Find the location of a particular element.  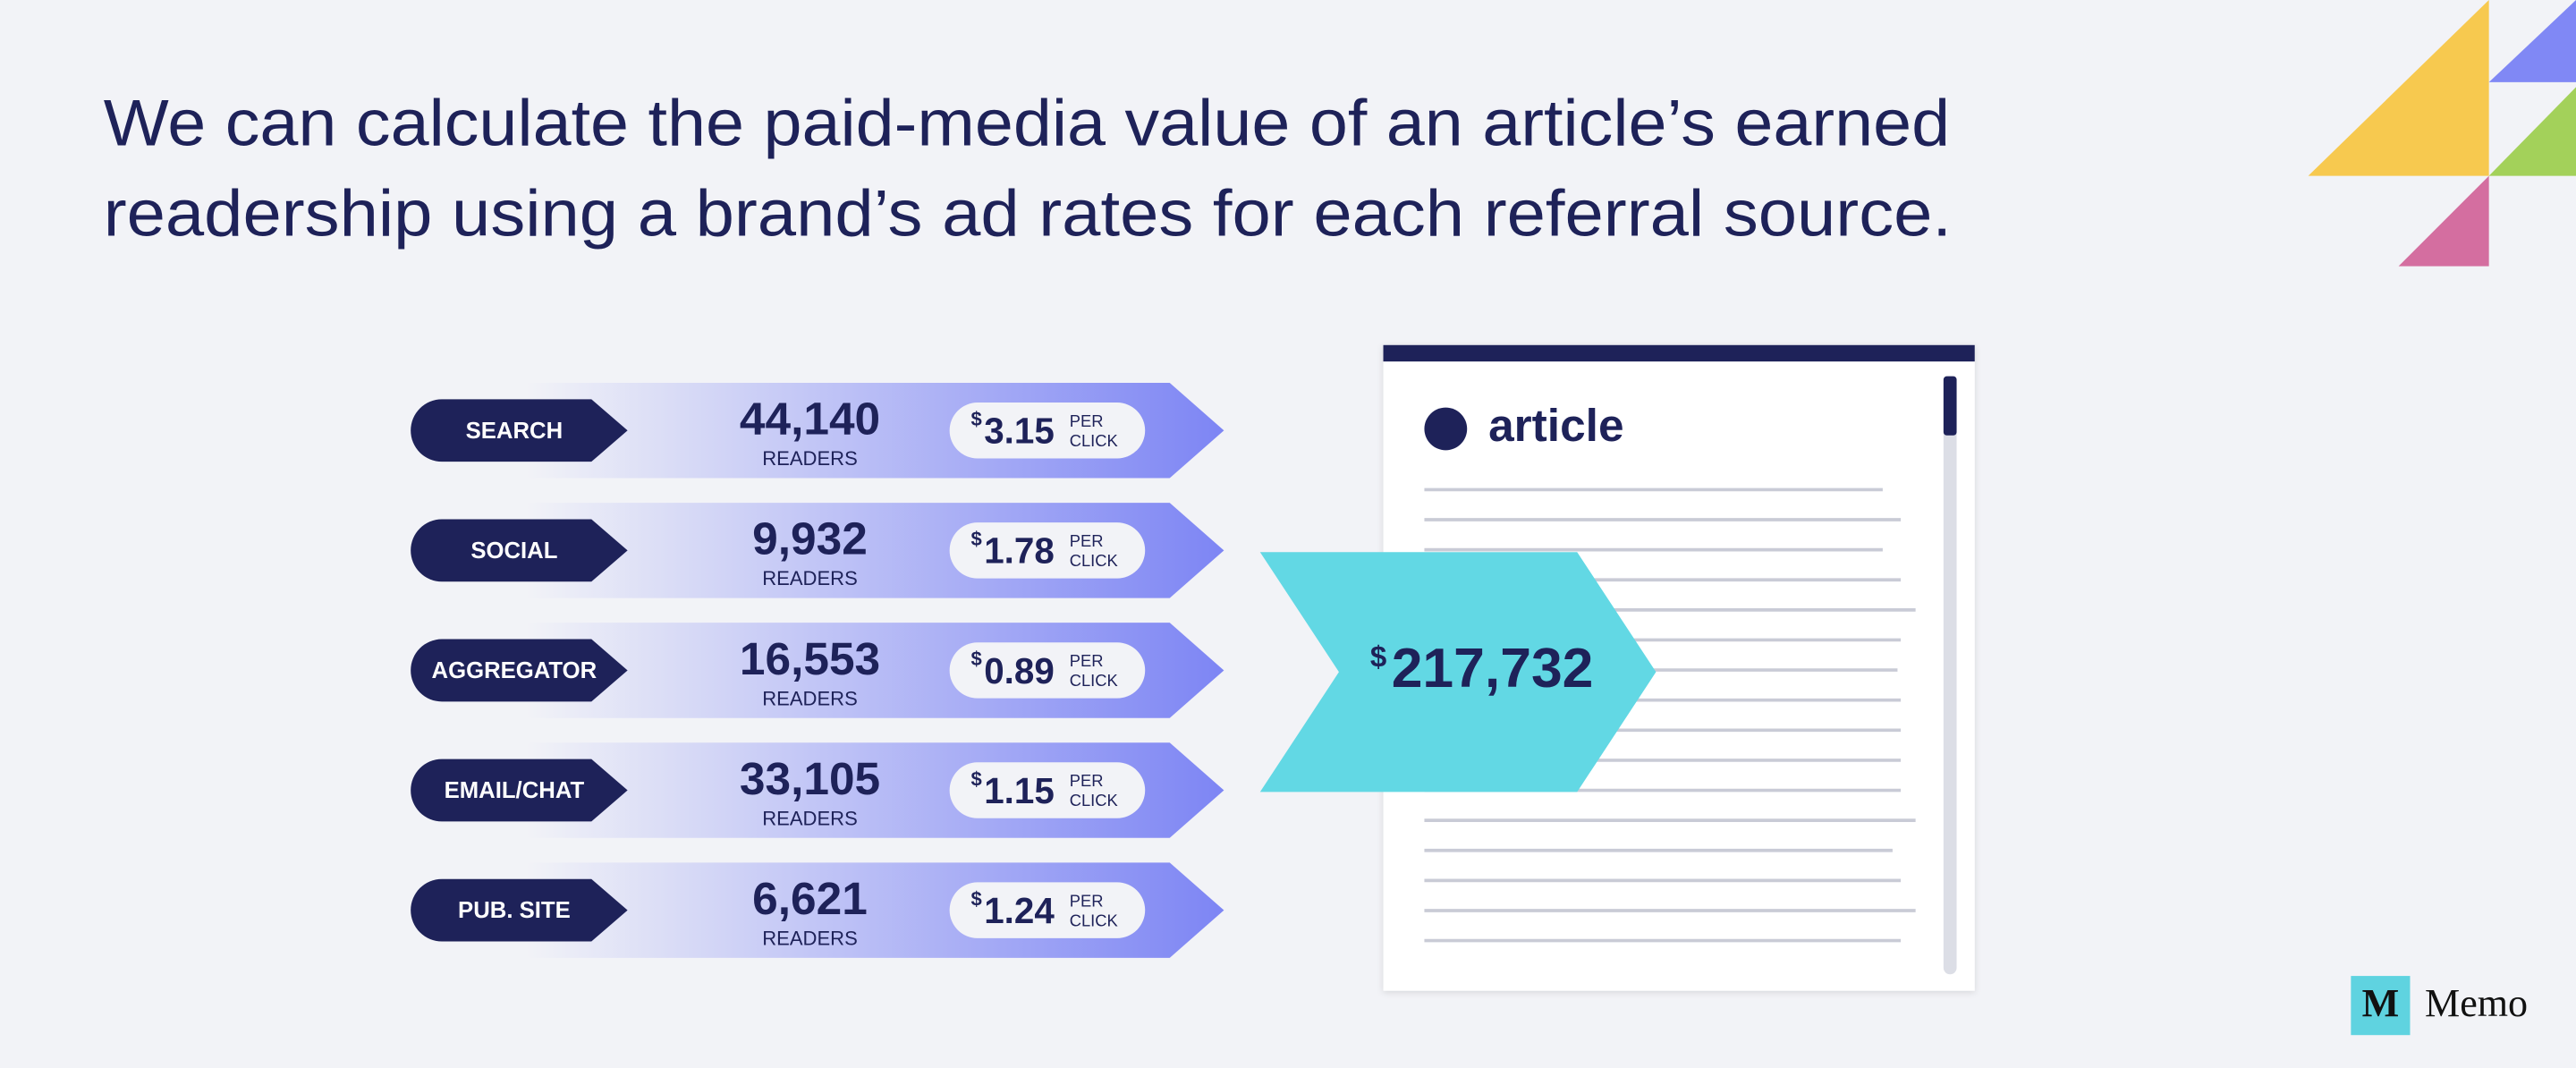

decoration is located at coordinates (2442, 133).